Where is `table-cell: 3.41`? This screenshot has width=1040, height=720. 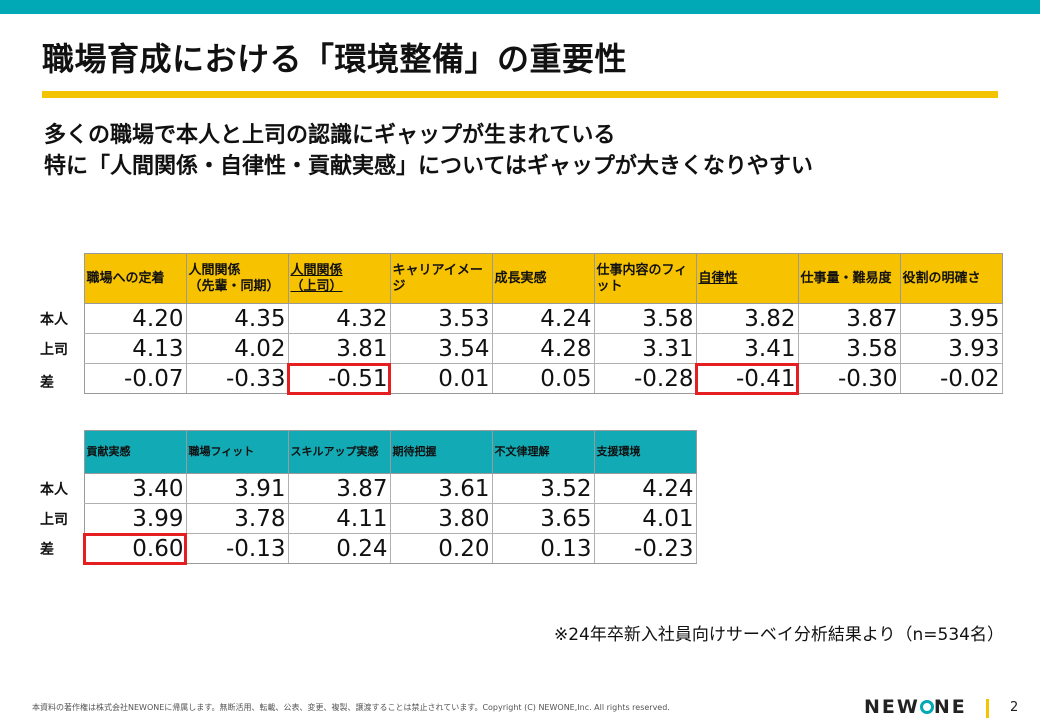 table-cell: 3.41 is located at coordinates (747, 348).